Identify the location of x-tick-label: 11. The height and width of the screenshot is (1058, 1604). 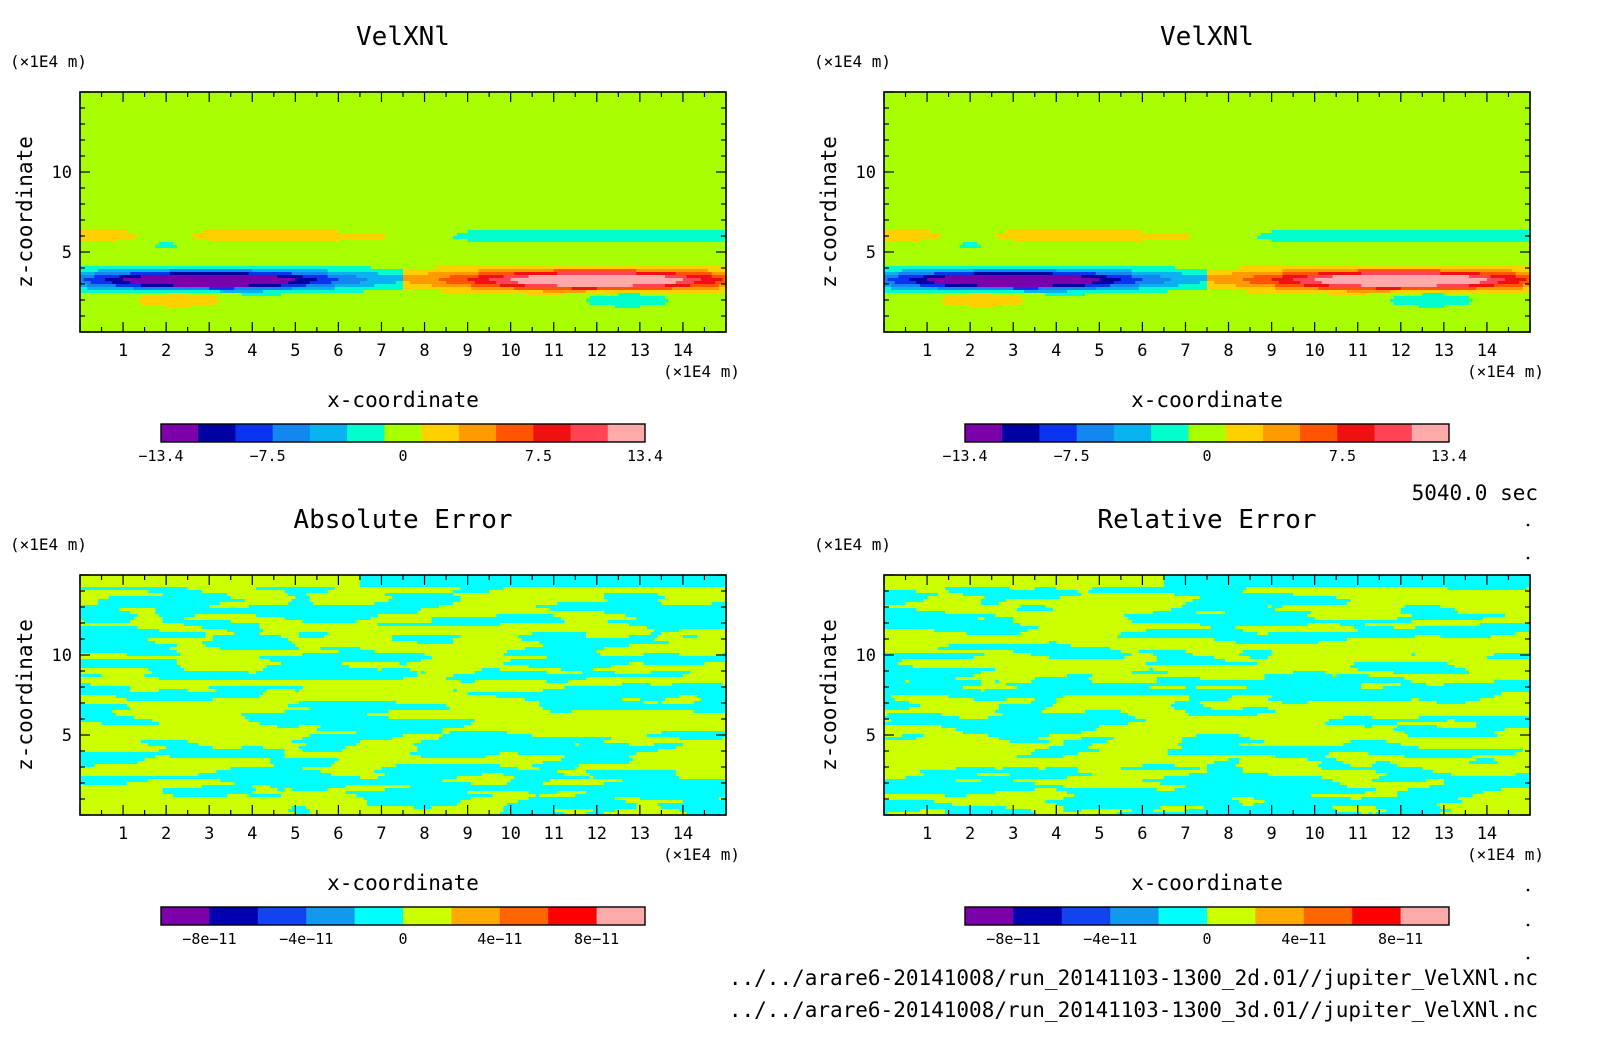
(1357, 351).